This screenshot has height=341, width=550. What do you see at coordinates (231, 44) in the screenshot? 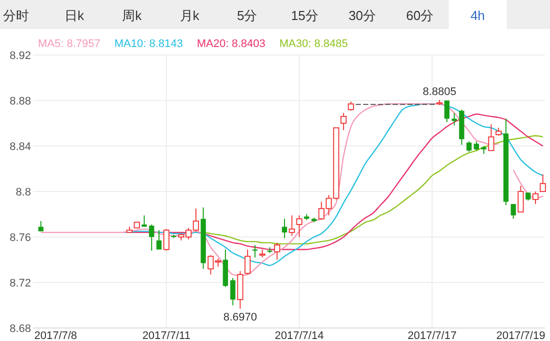
I see `text: MA20: 8.8403` at bounding box center [231, 44].